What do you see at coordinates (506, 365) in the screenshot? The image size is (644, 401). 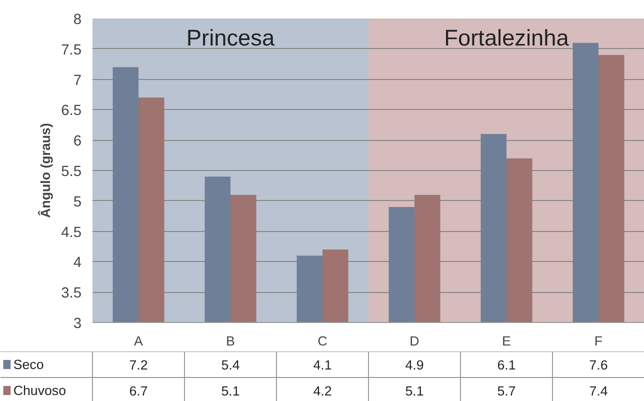 I see `data-label: 6.1` at bounding box center [506, 365].